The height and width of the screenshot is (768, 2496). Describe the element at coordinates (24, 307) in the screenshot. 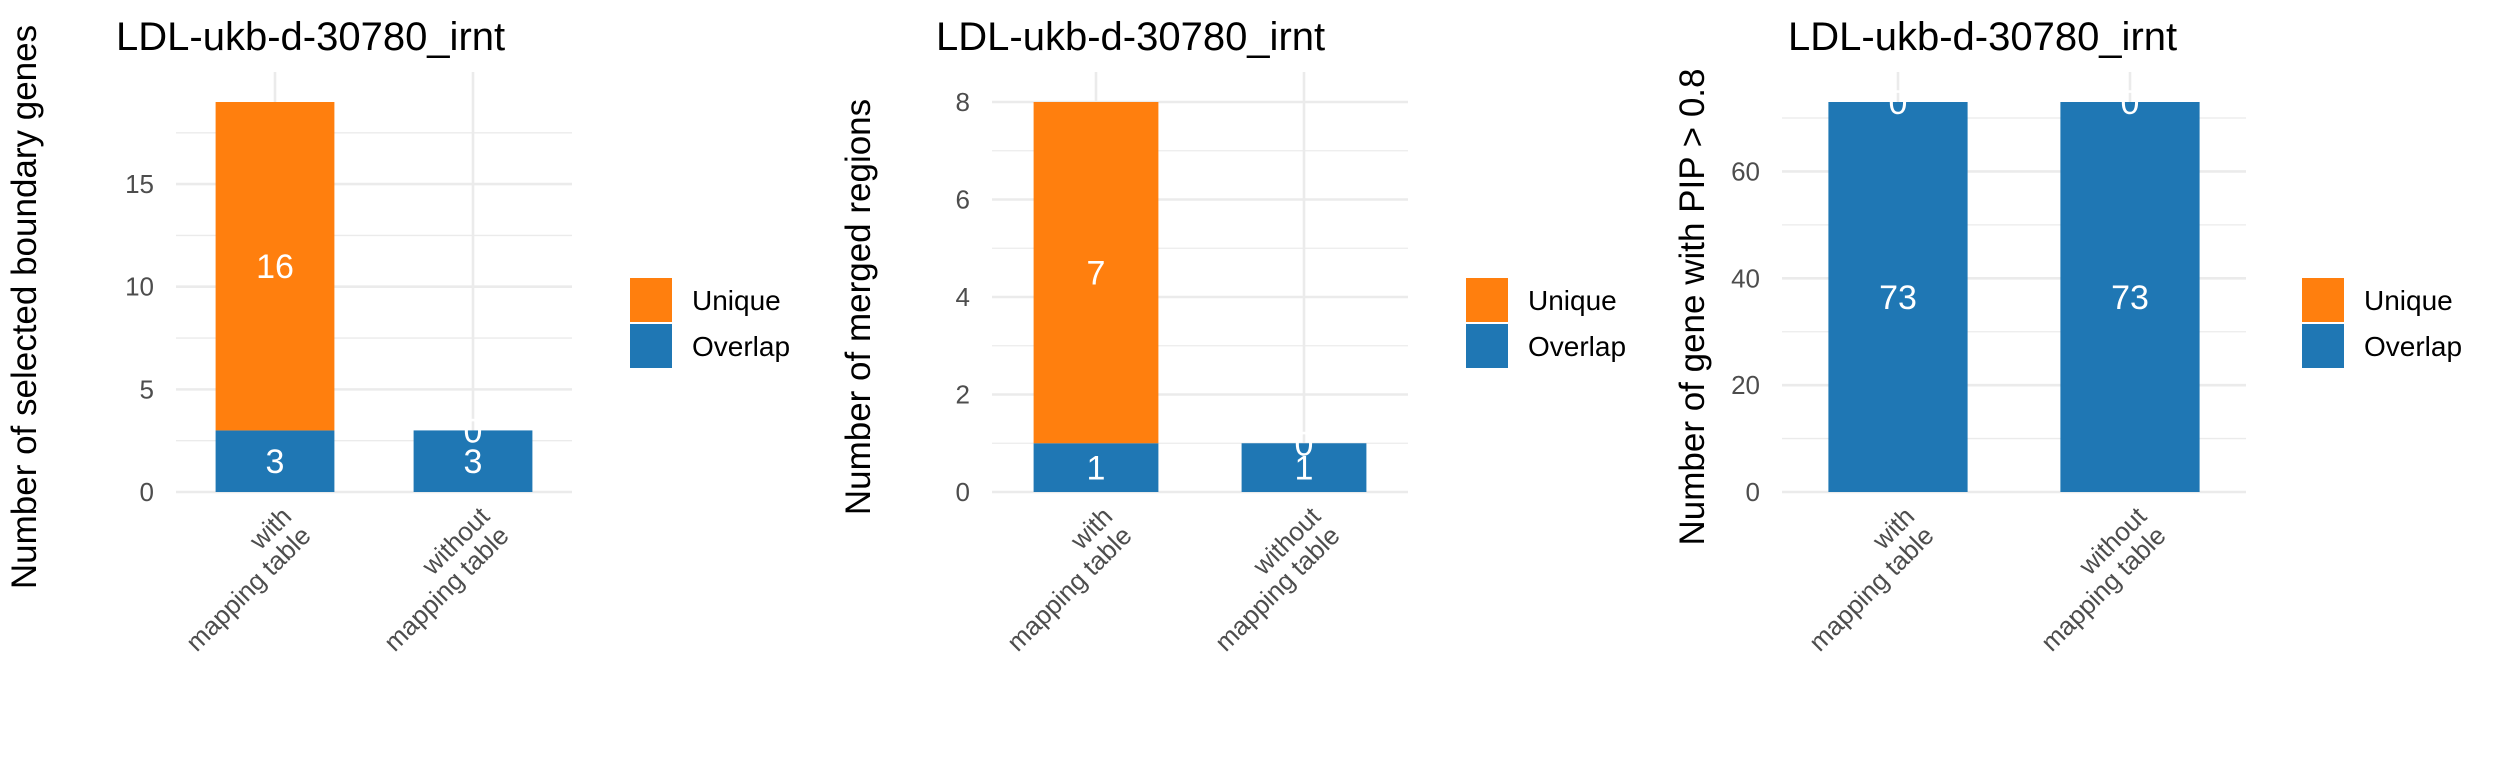

I see `y-axis-label: Number of selected boundary genes` at that location.